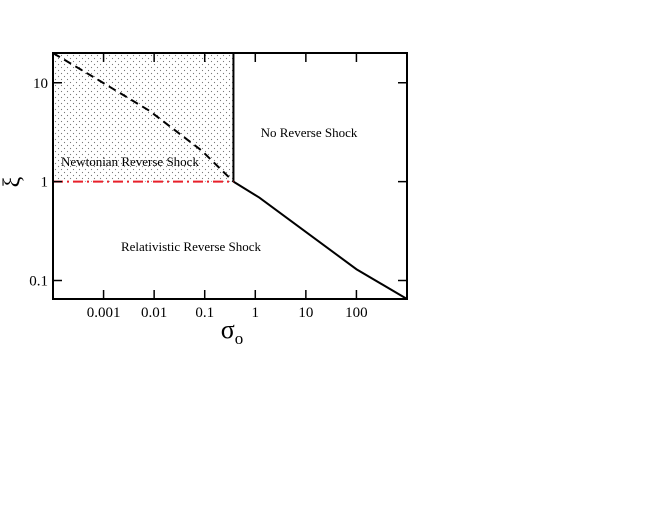 This screenshot has width=660, height=510. What do you see at coordinates (143, 117) in the screenshot?
I see `shaded-region` at bounding box center [143, 117].